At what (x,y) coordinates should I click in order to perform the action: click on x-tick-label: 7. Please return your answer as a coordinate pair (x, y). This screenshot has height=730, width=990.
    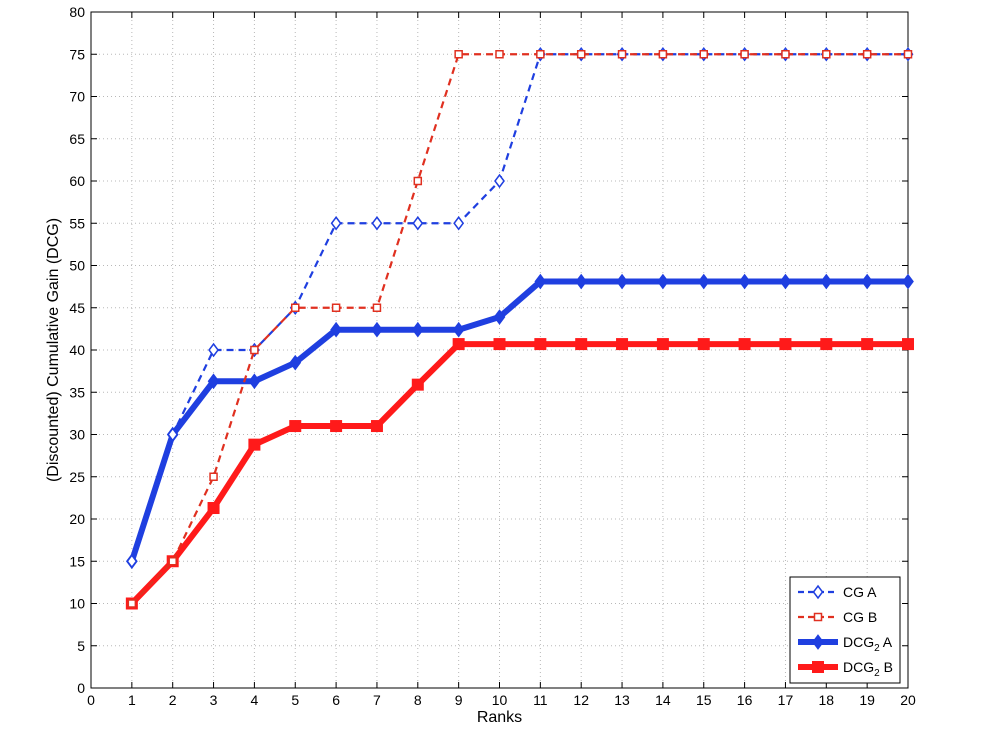
    Looking at the image, I should click on (377, 700).